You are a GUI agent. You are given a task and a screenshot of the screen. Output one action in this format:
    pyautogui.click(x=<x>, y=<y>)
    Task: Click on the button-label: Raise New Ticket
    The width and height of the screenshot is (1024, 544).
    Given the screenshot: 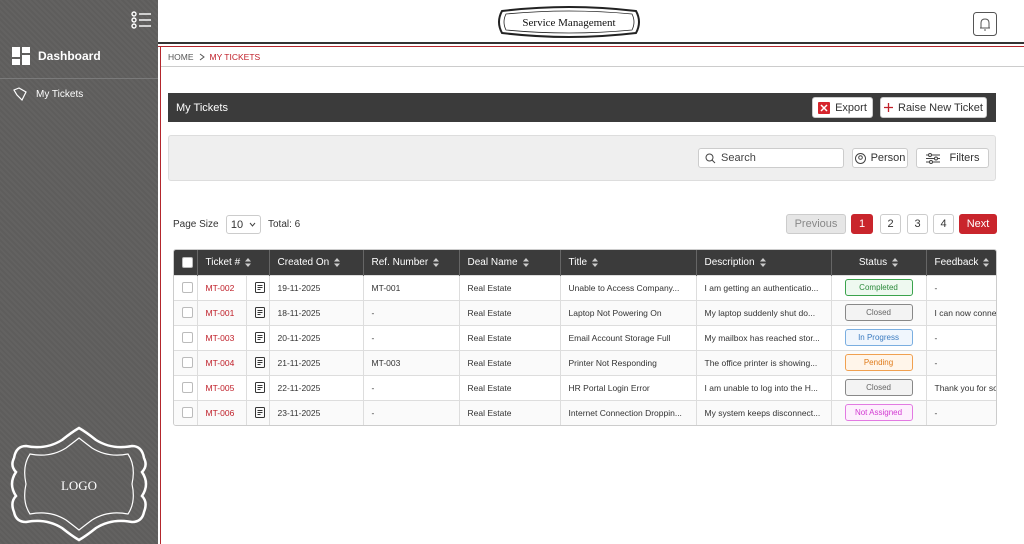 What is the action you would take?
    pyautogui.click(x=940, y=107)
    